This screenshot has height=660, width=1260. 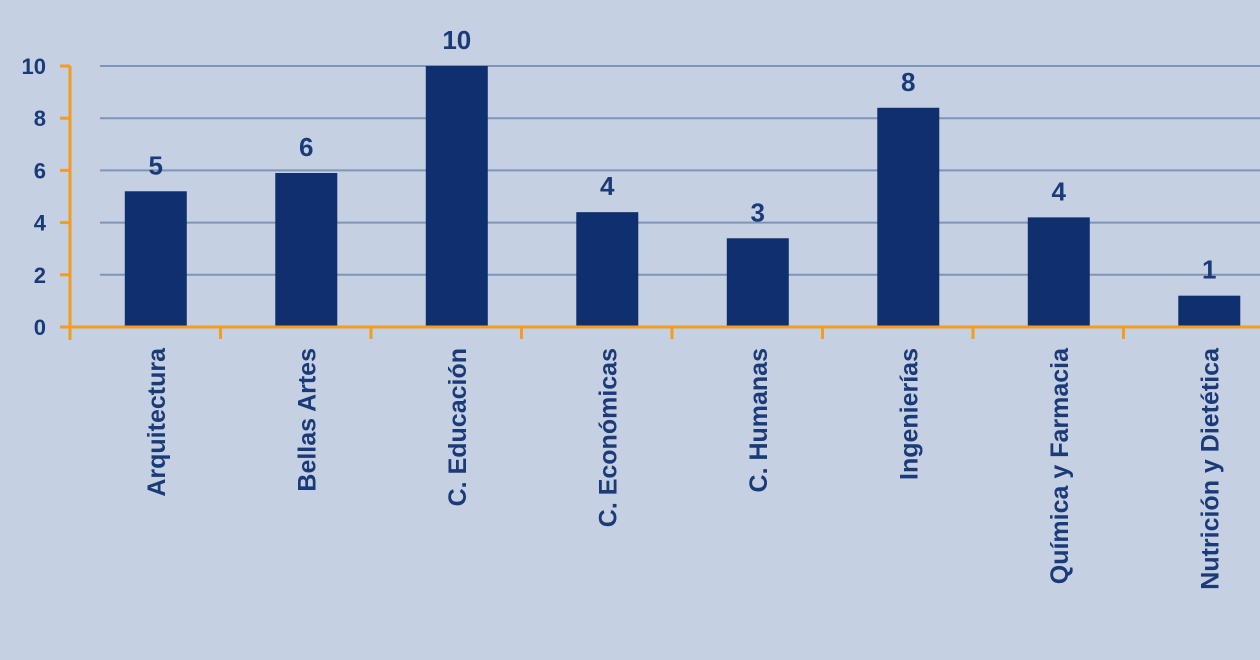 What do you see at coordinates (759, 420) in the screenshot?
I see `category-label: C. Humanas` at bounding box center [759, 420].